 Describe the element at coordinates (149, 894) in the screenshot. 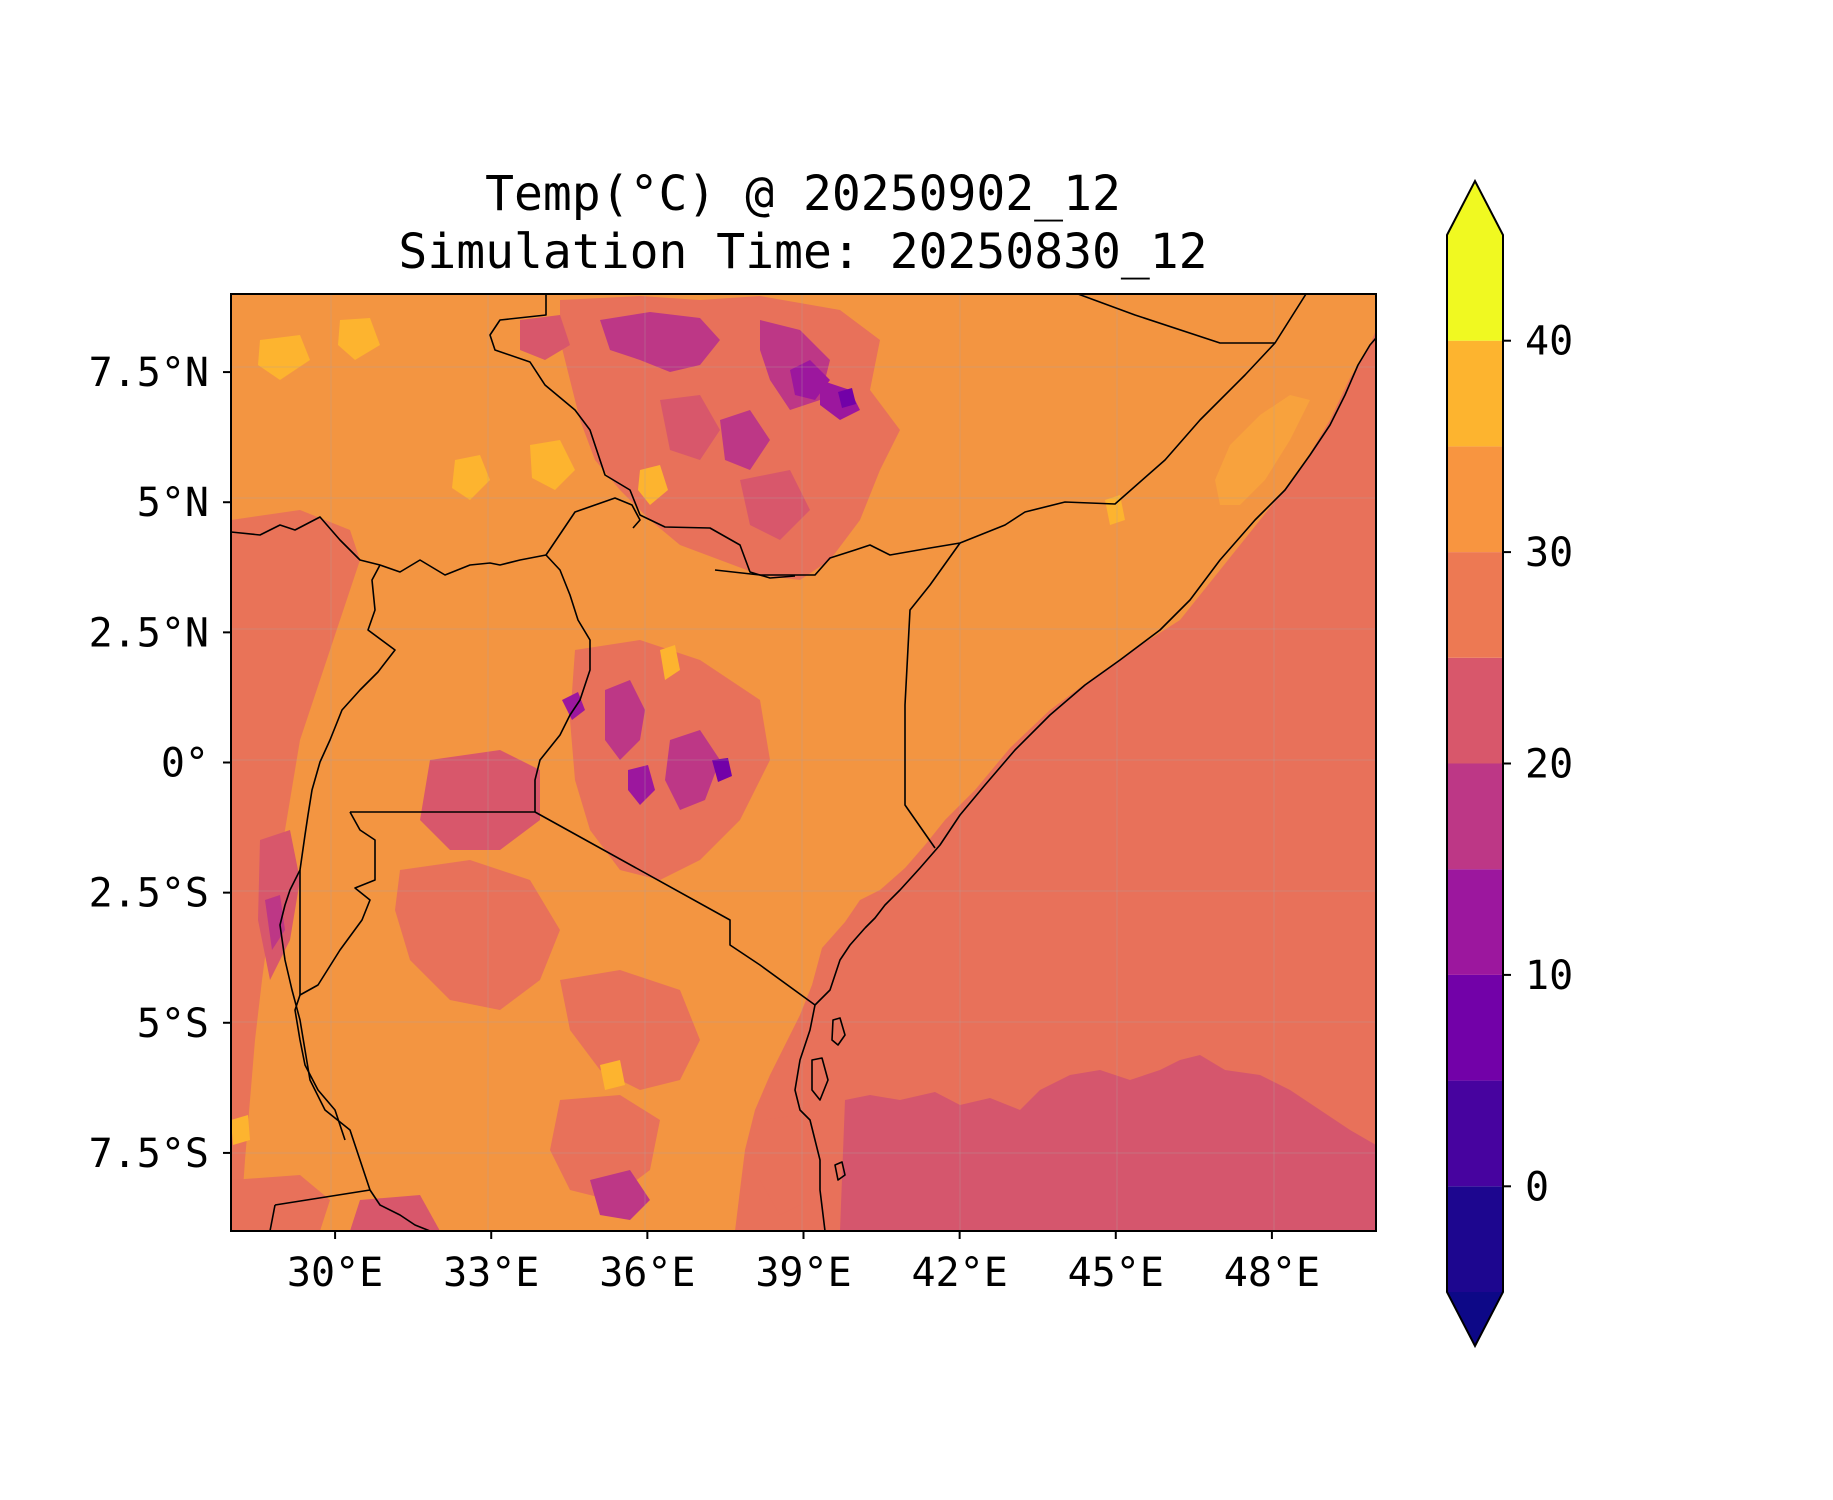

I see `y-tick-label: 2.5°S` at that location.